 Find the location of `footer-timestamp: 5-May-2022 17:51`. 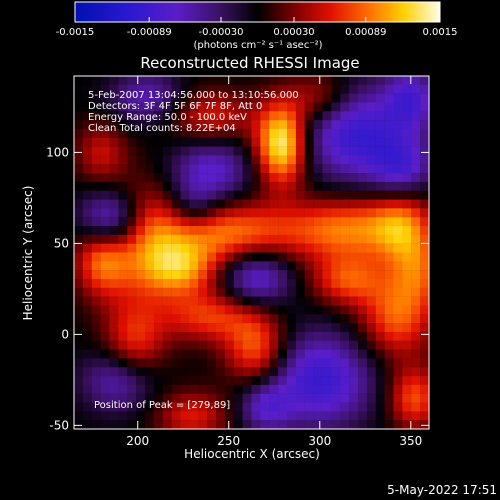

footer-timestamp: 5-May-2022 17:51 is located at coordinates (442, 490).